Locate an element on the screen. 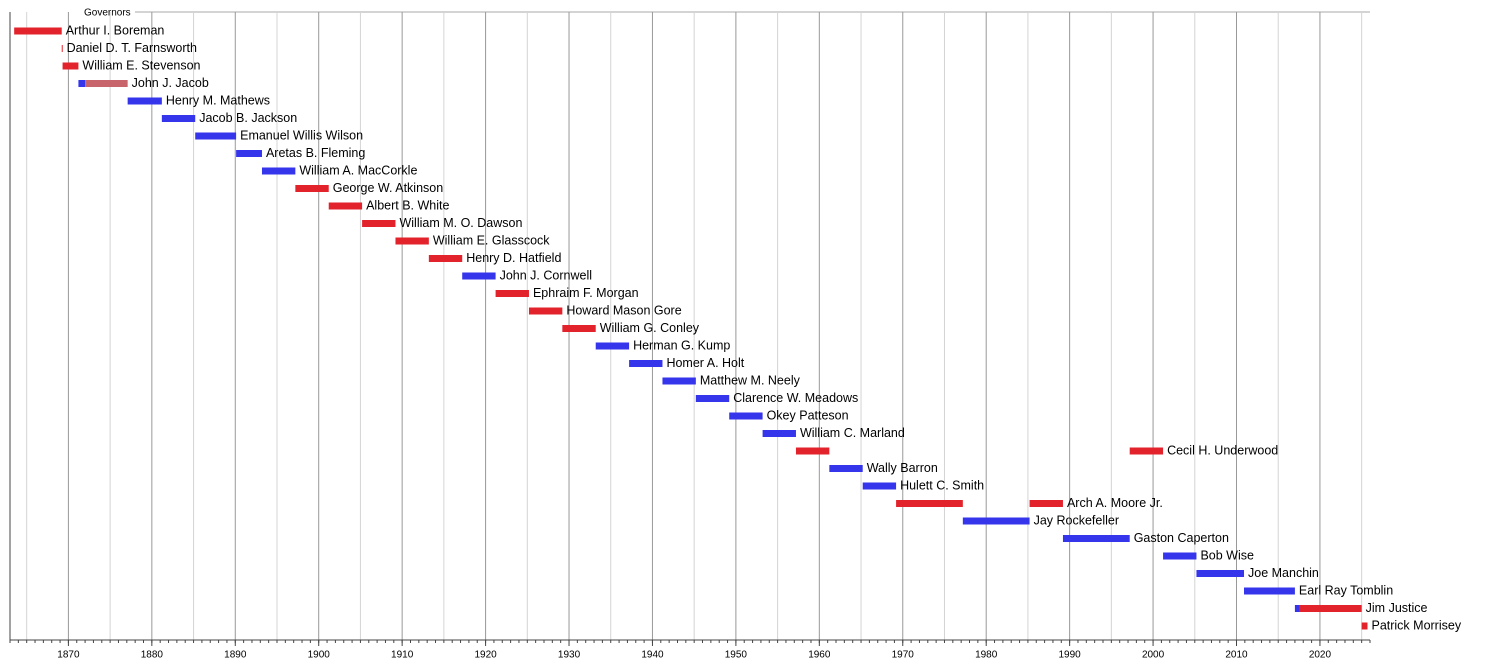  governor-label: Albert B. White is located at coordinates (407, 205).